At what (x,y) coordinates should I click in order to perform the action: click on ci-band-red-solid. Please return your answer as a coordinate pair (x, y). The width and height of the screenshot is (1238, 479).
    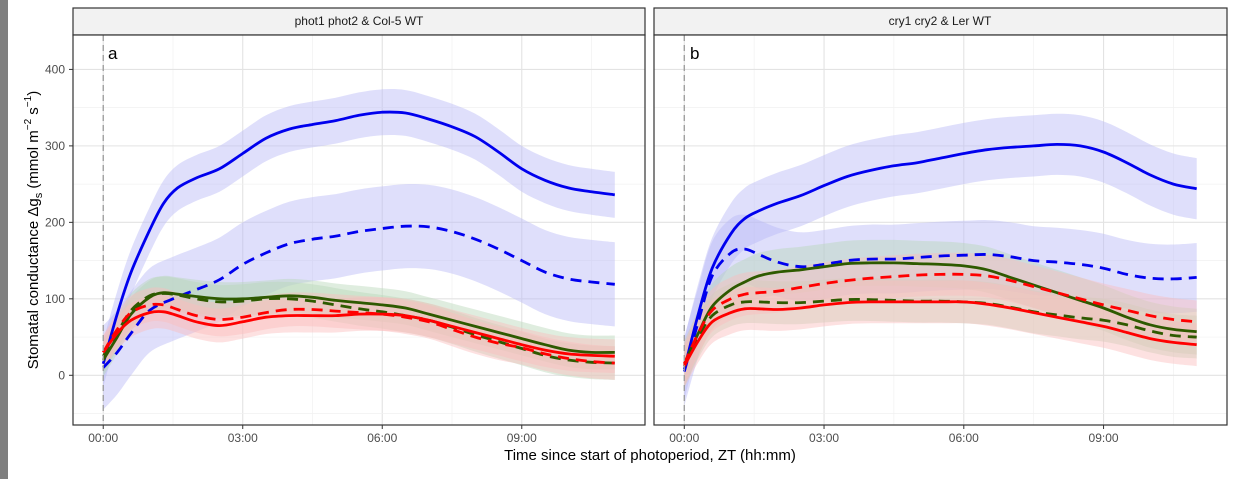
    Looking at the image, I should click on (359, 333).